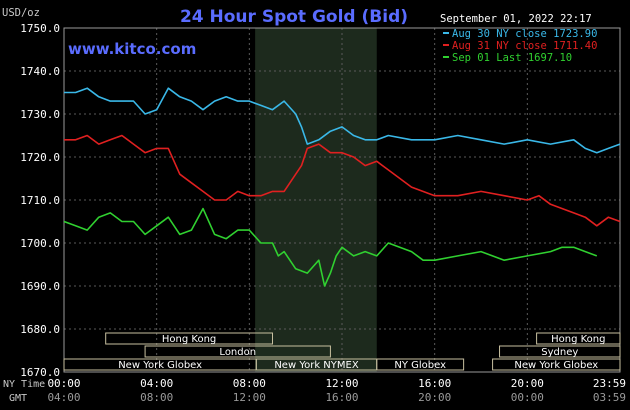 This screenshot has width=630, height=410. I want to click on market-session-label: London, so click(237, 352).